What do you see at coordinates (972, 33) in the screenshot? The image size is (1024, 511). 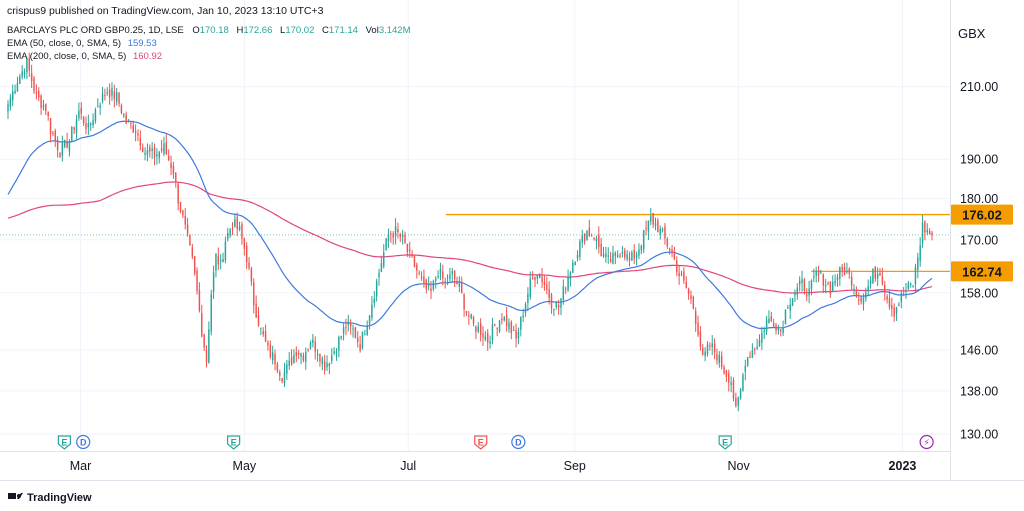 I see `currency-label: GBX` at bounding box center [972, 33].